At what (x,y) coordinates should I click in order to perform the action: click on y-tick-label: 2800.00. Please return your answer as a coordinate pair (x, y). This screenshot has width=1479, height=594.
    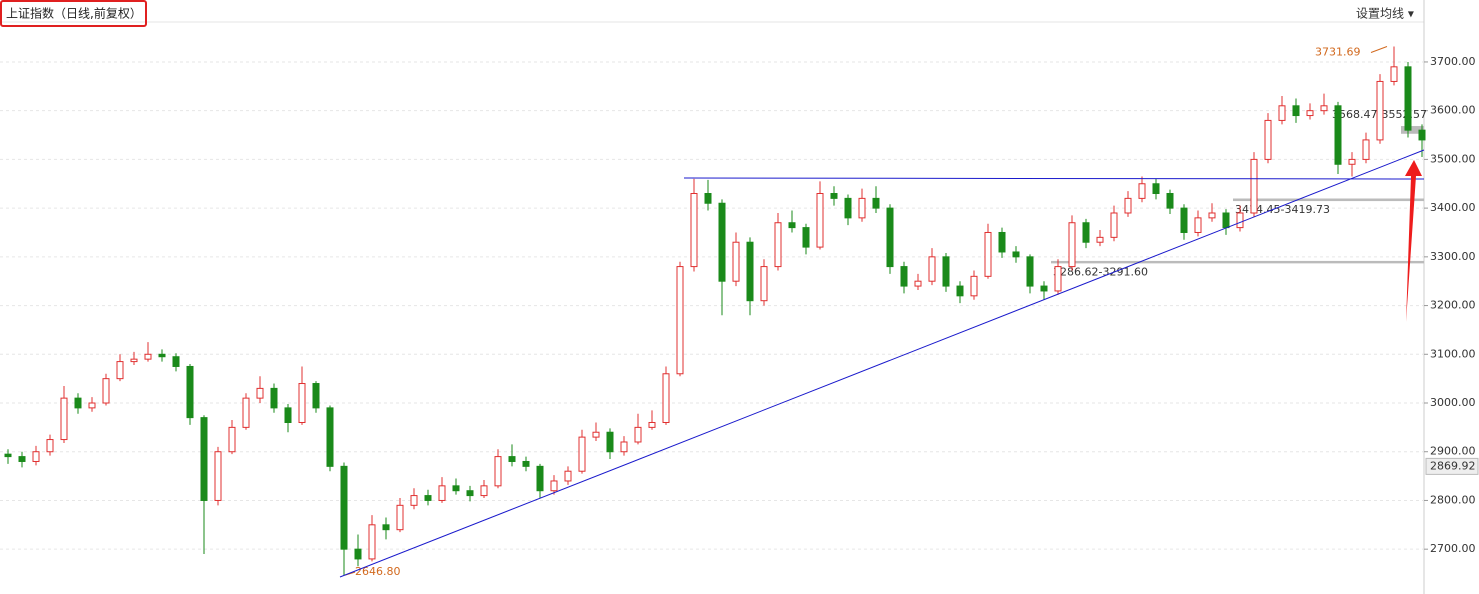
    Looking at the image, I should click on (1453, 499).